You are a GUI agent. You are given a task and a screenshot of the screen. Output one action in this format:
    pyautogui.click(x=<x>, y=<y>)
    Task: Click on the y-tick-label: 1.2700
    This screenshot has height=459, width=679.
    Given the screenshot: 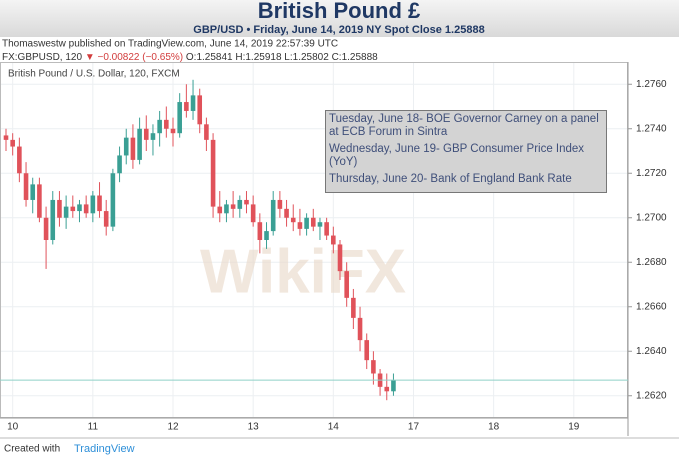 What is the action you would take?
    pyautogui.click(x=651, y=217)
    